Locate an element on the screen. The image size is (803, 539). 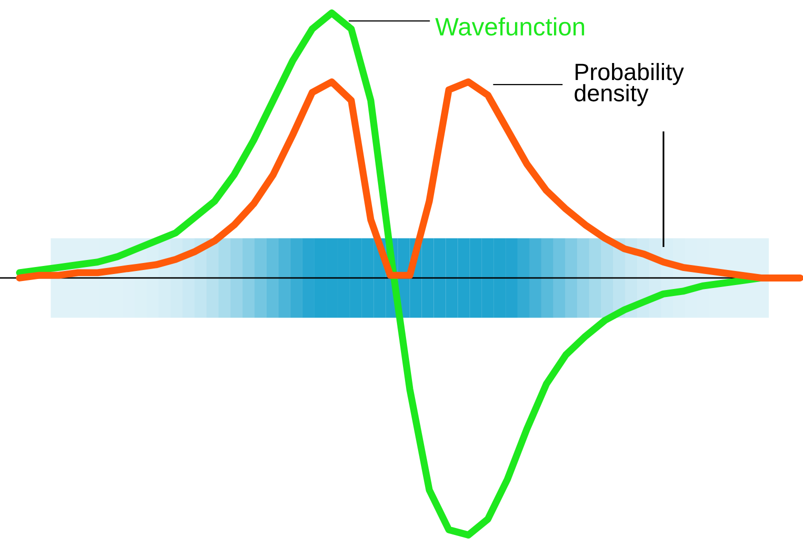
text: Probability density is located at coordinates (629, 84).